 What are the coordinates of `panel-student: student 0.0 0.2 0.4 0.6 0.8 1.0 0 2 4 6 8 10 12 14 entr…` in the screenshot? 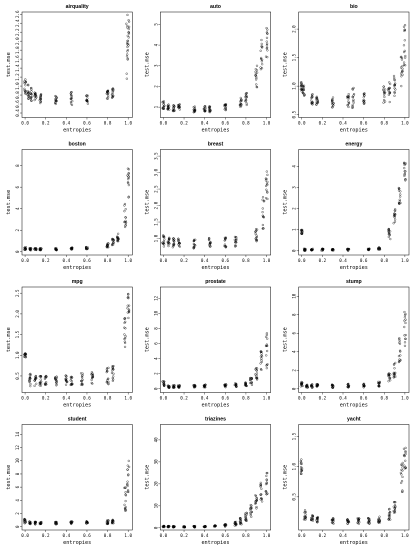 It's located at (69, 481).